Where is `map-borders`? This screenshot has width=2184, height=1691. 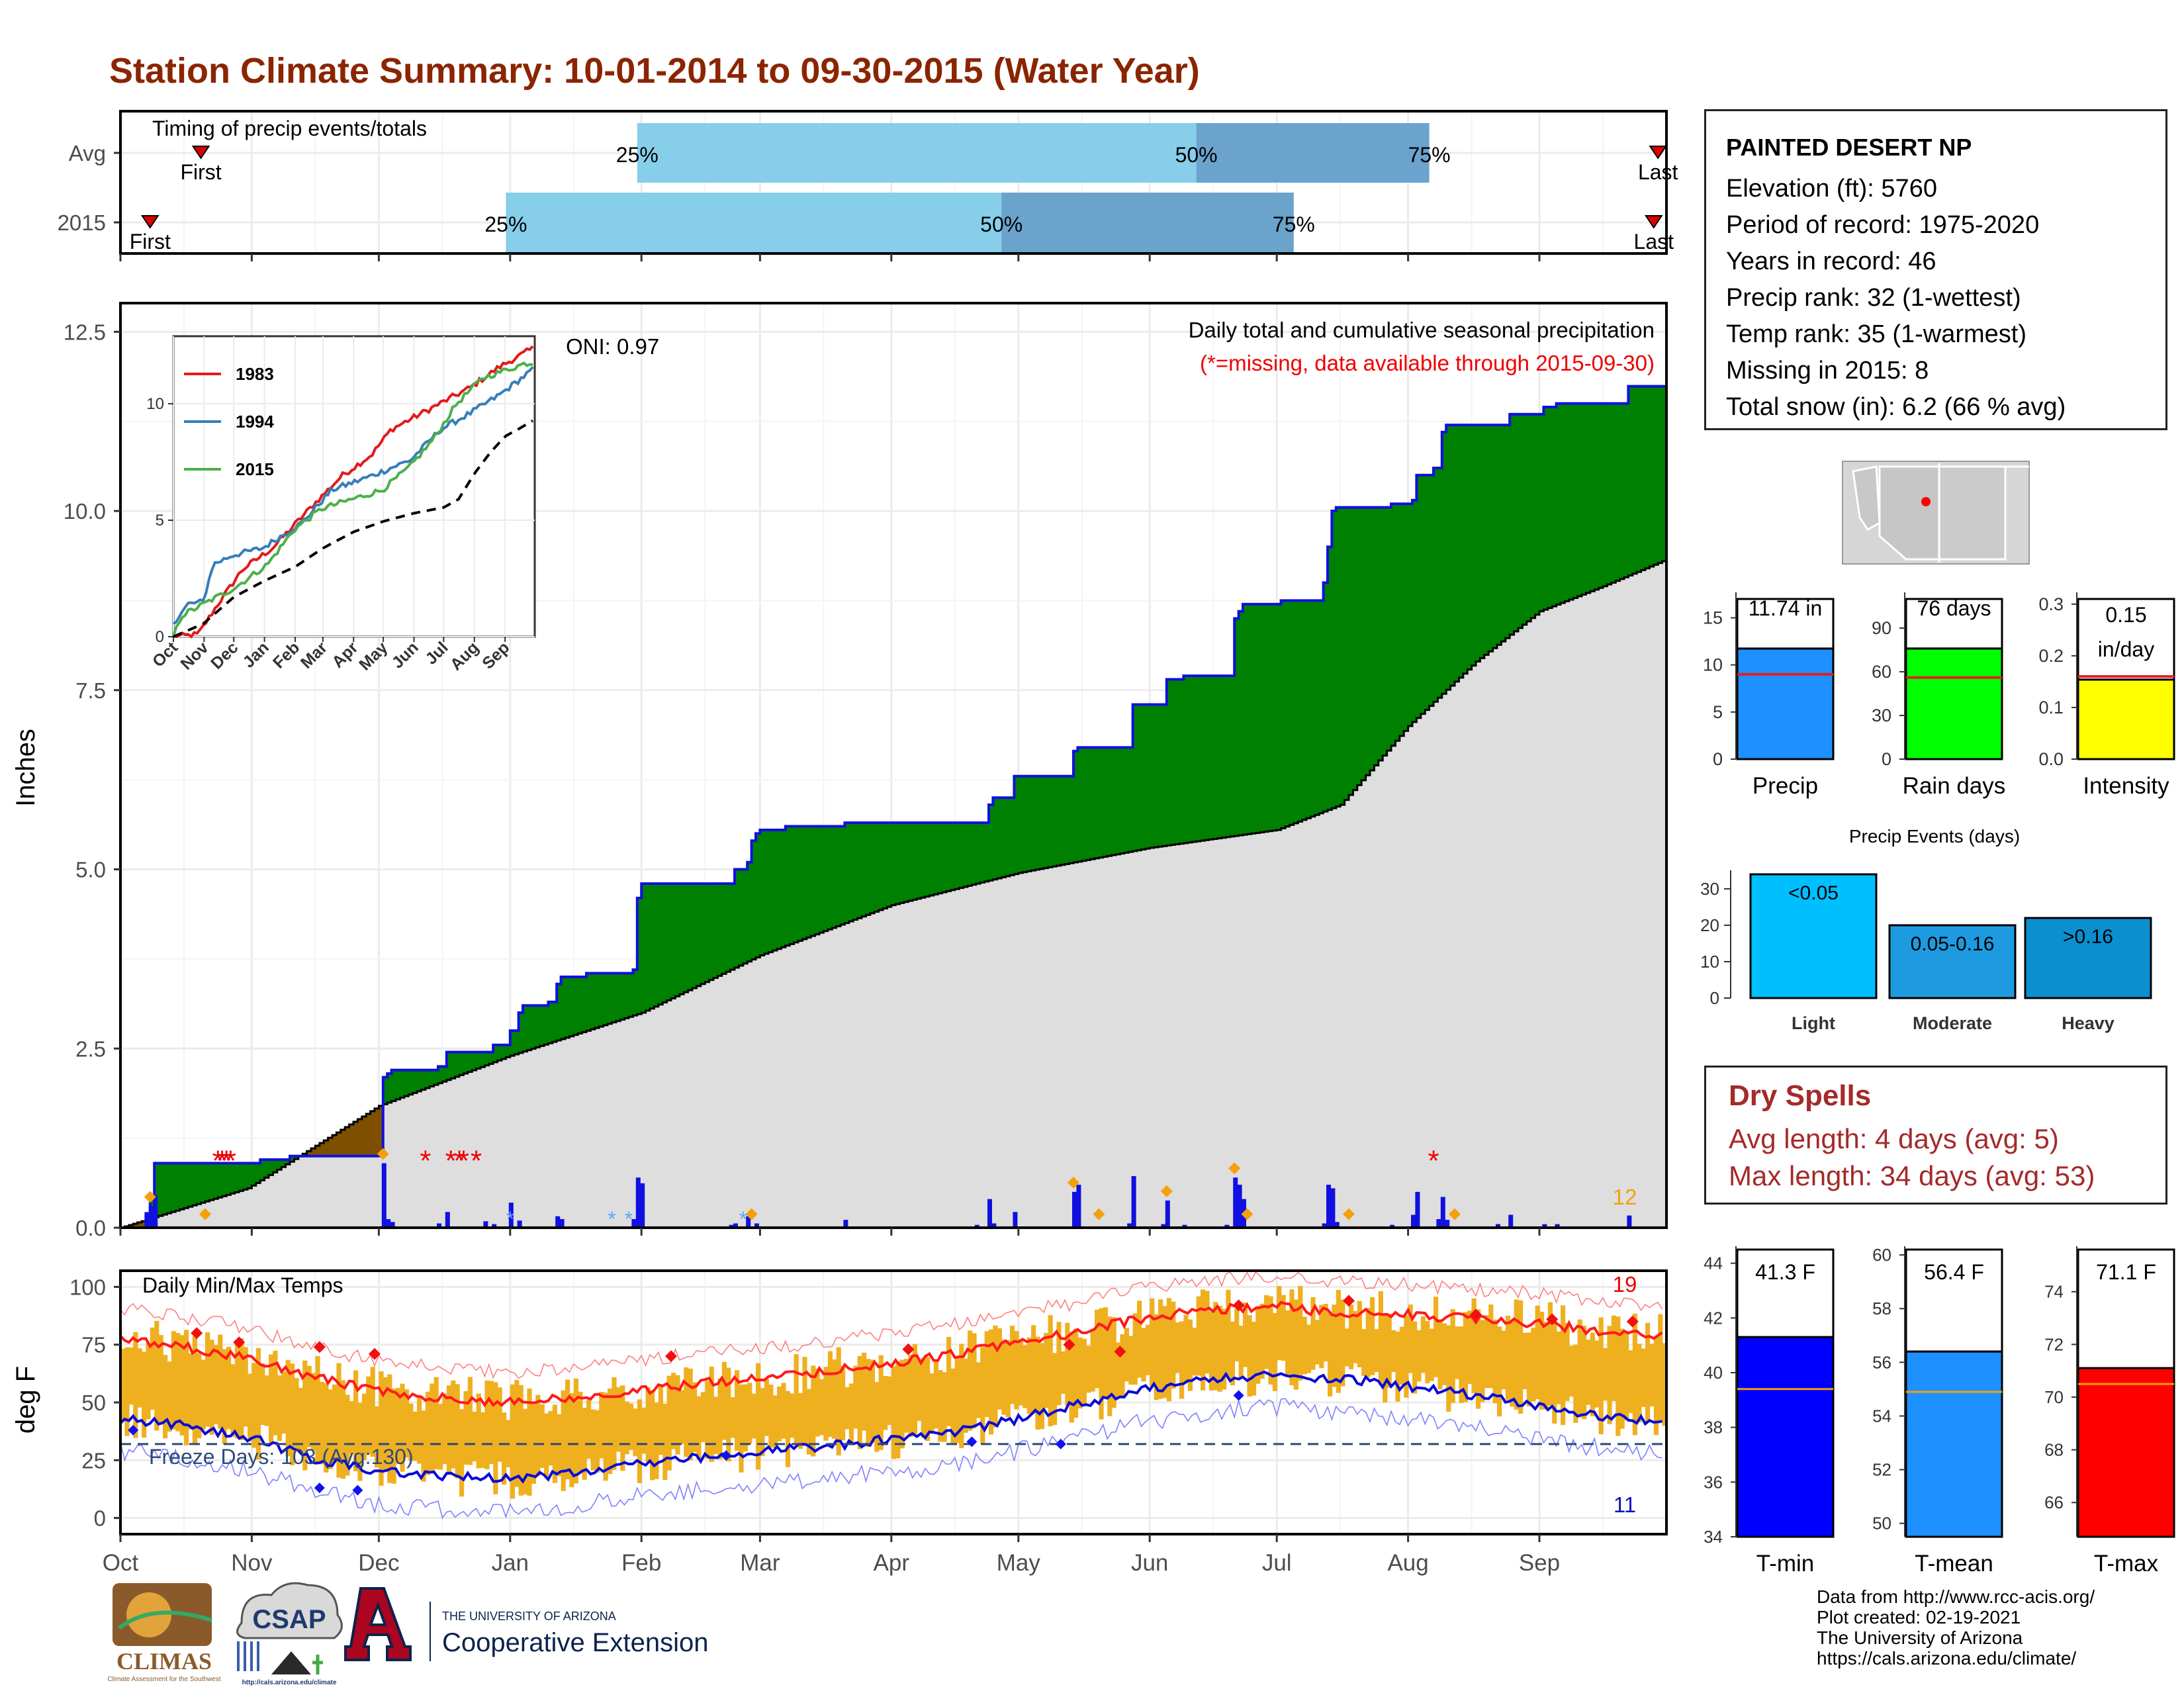 map-borders is located at coordinates (1954, 513).